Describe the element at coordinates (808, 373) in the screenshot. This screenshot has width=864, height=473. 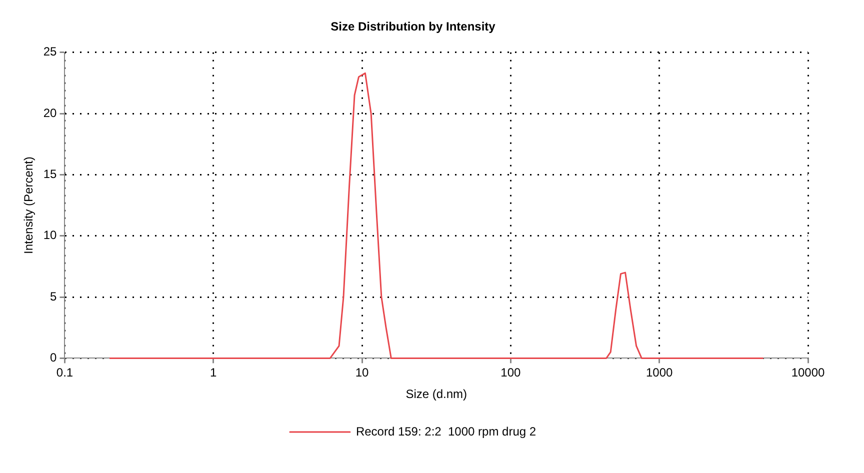
I see `x-tick-label: 10000` at that location.